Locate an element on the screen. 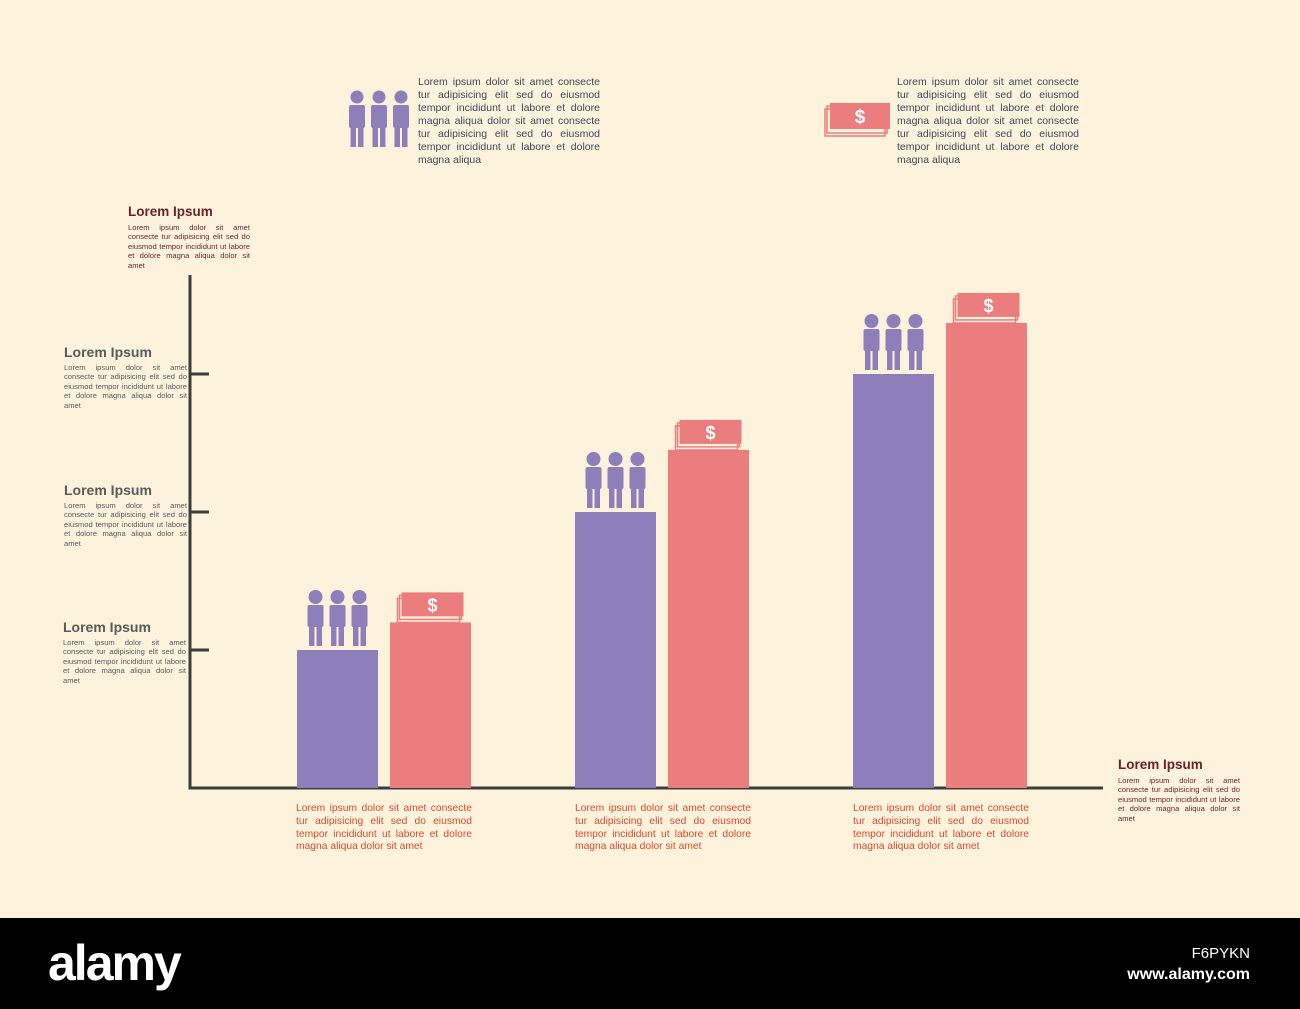  legend-people-icon is located at coordinates (379, 118).